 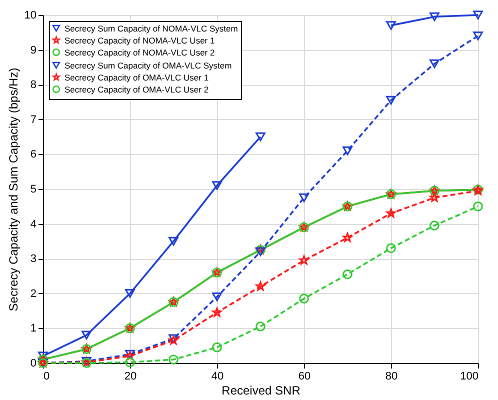 I want to click on x-tick-label: 20, so click(x=130, y=376).